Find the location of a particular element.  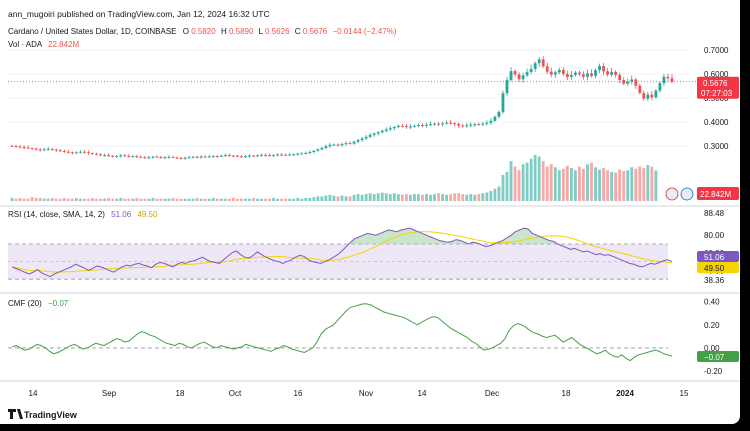

legend-high-label: H is located at coordinates (224, 31).